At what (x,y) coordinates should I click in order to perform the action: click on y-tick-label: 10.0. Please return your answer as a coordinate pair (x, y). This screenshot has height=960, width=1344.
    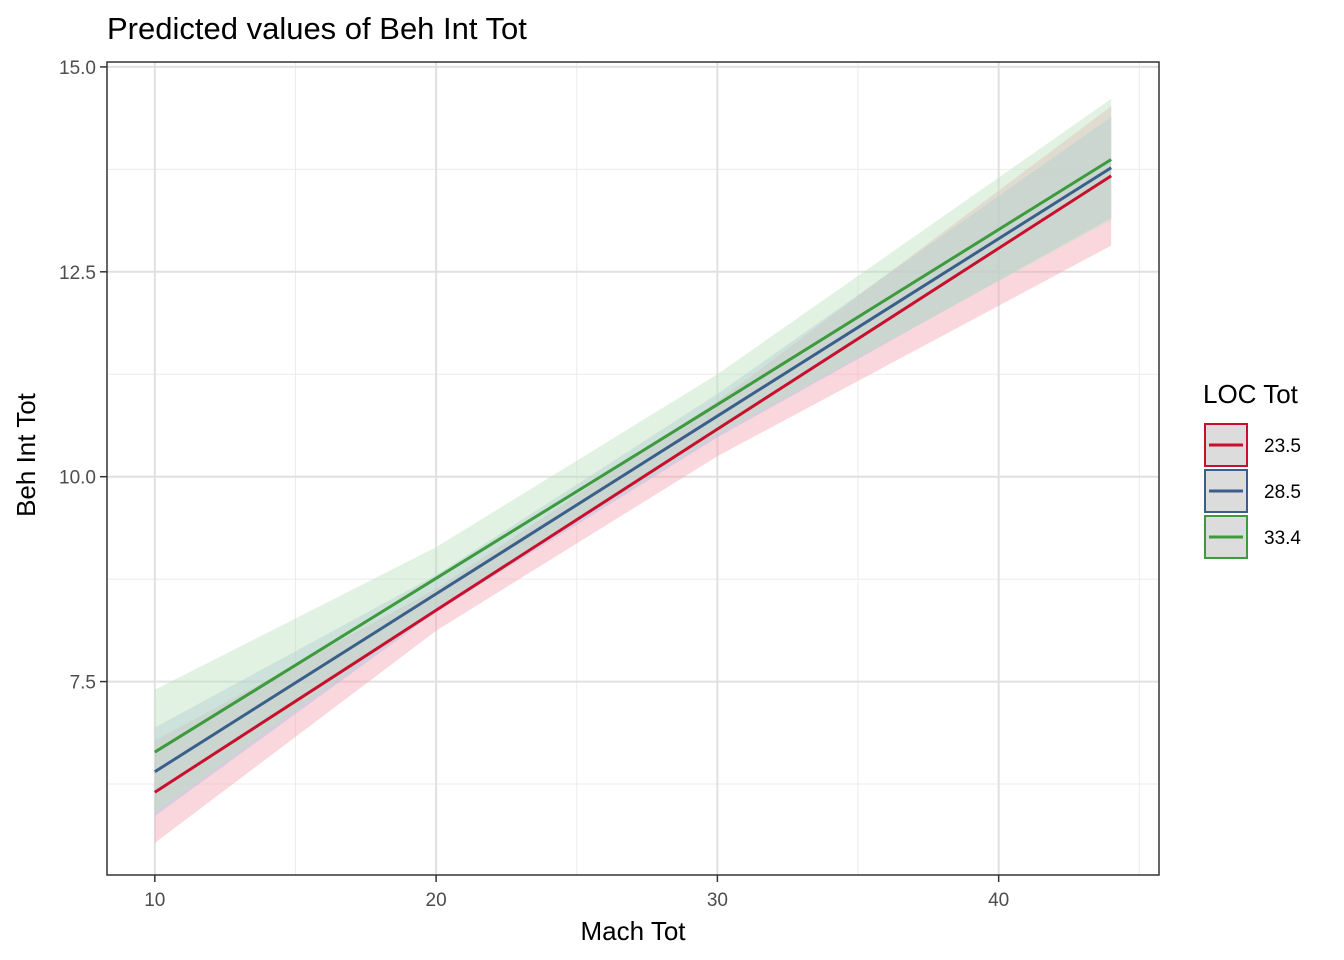
    Looking at the image, I should click on (77, 478).